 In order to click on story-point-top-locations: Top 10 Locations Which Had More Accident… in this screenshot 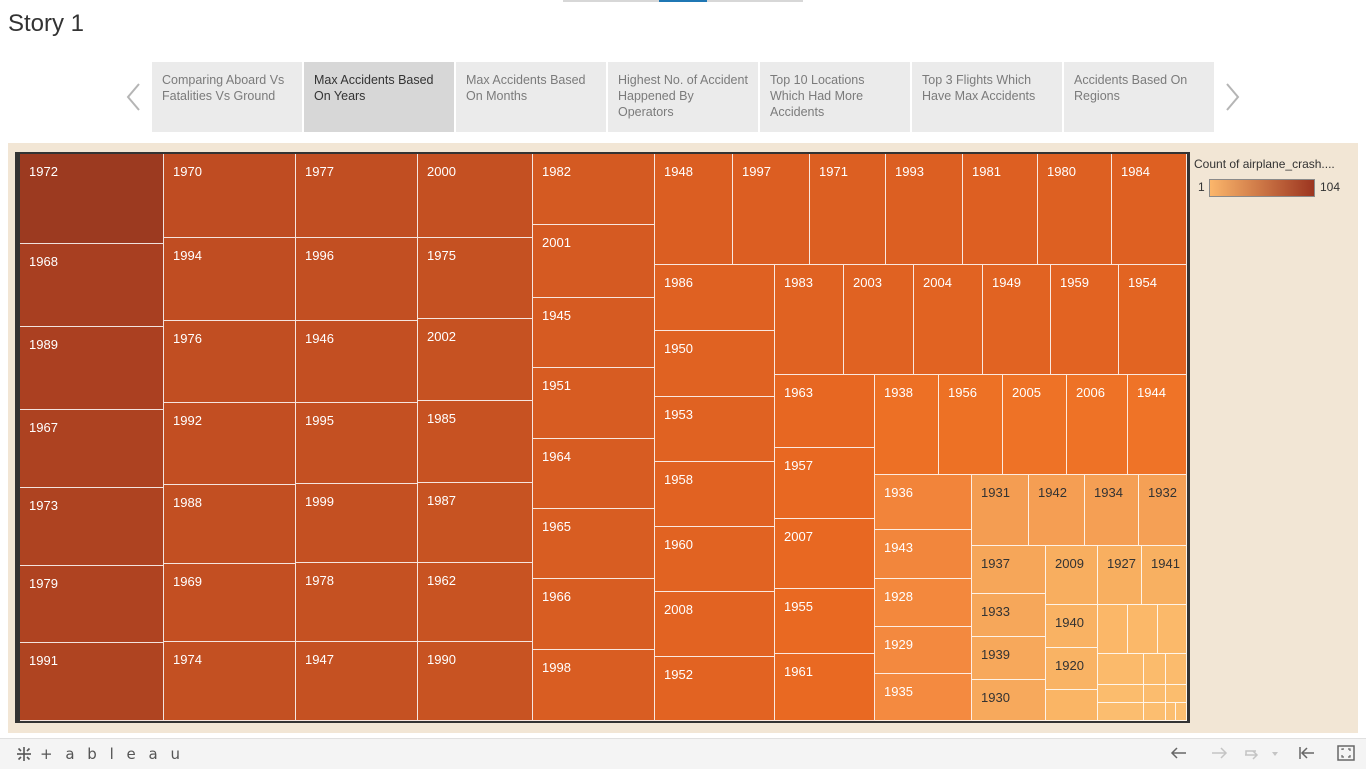, I will do `click(835, 97)`.